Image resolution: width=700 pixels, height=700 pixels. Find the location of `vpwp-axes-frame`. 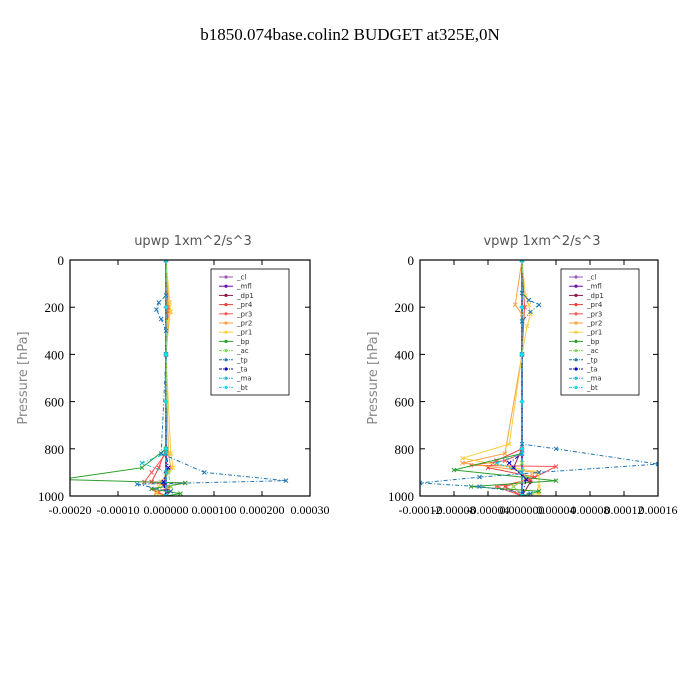

vpwp-axes-frame is located at coordinates (539, 378).